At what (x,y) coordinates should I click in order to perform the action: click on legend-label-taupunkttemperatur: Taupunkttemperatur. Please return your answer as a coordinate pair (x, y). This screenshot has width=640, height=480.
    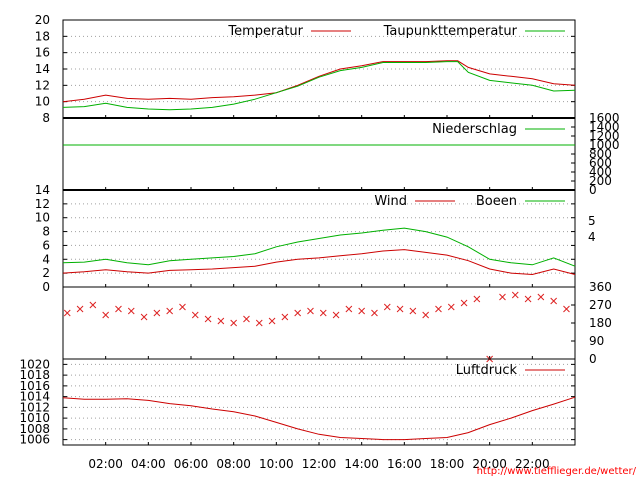
    Looking at the image, I should click on (450, 31).